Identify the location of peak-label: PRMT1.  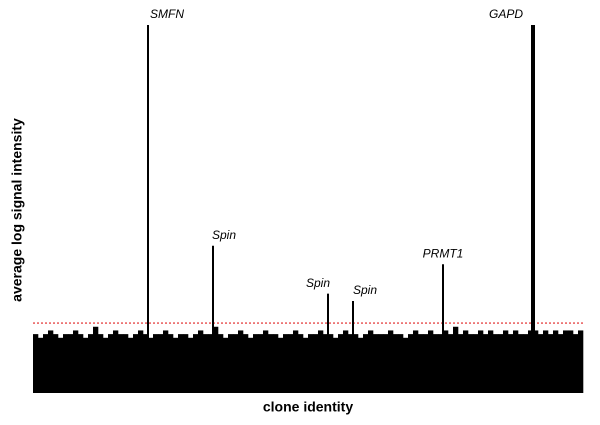
(443, 253).